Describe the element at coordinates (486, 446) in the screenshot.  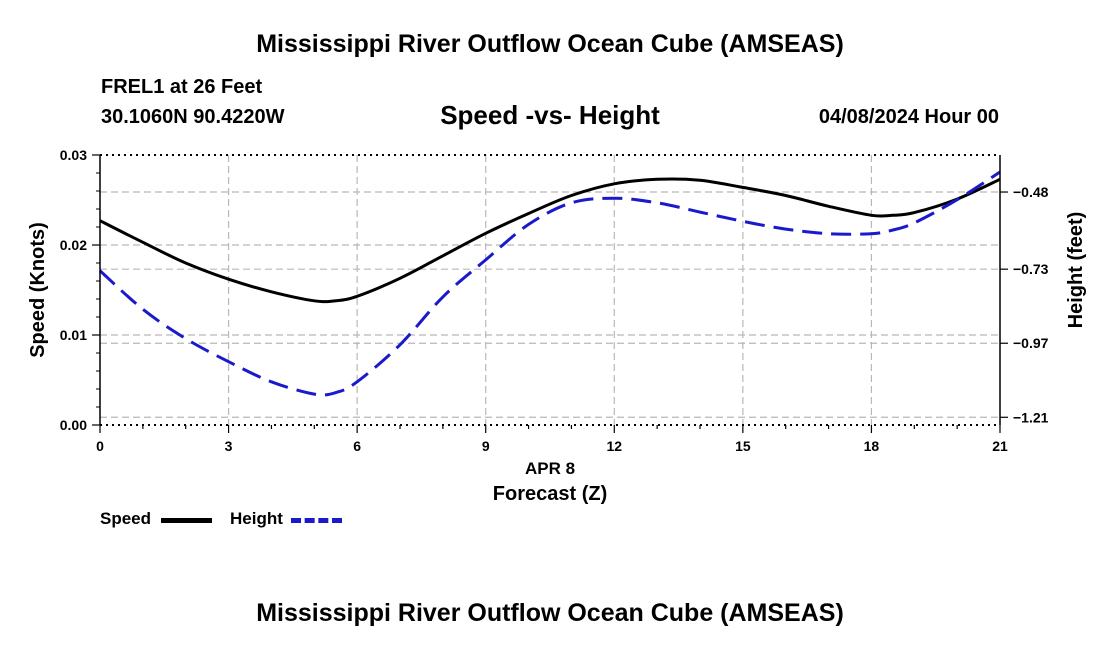
I see `x-tick-label: 9` at that location.